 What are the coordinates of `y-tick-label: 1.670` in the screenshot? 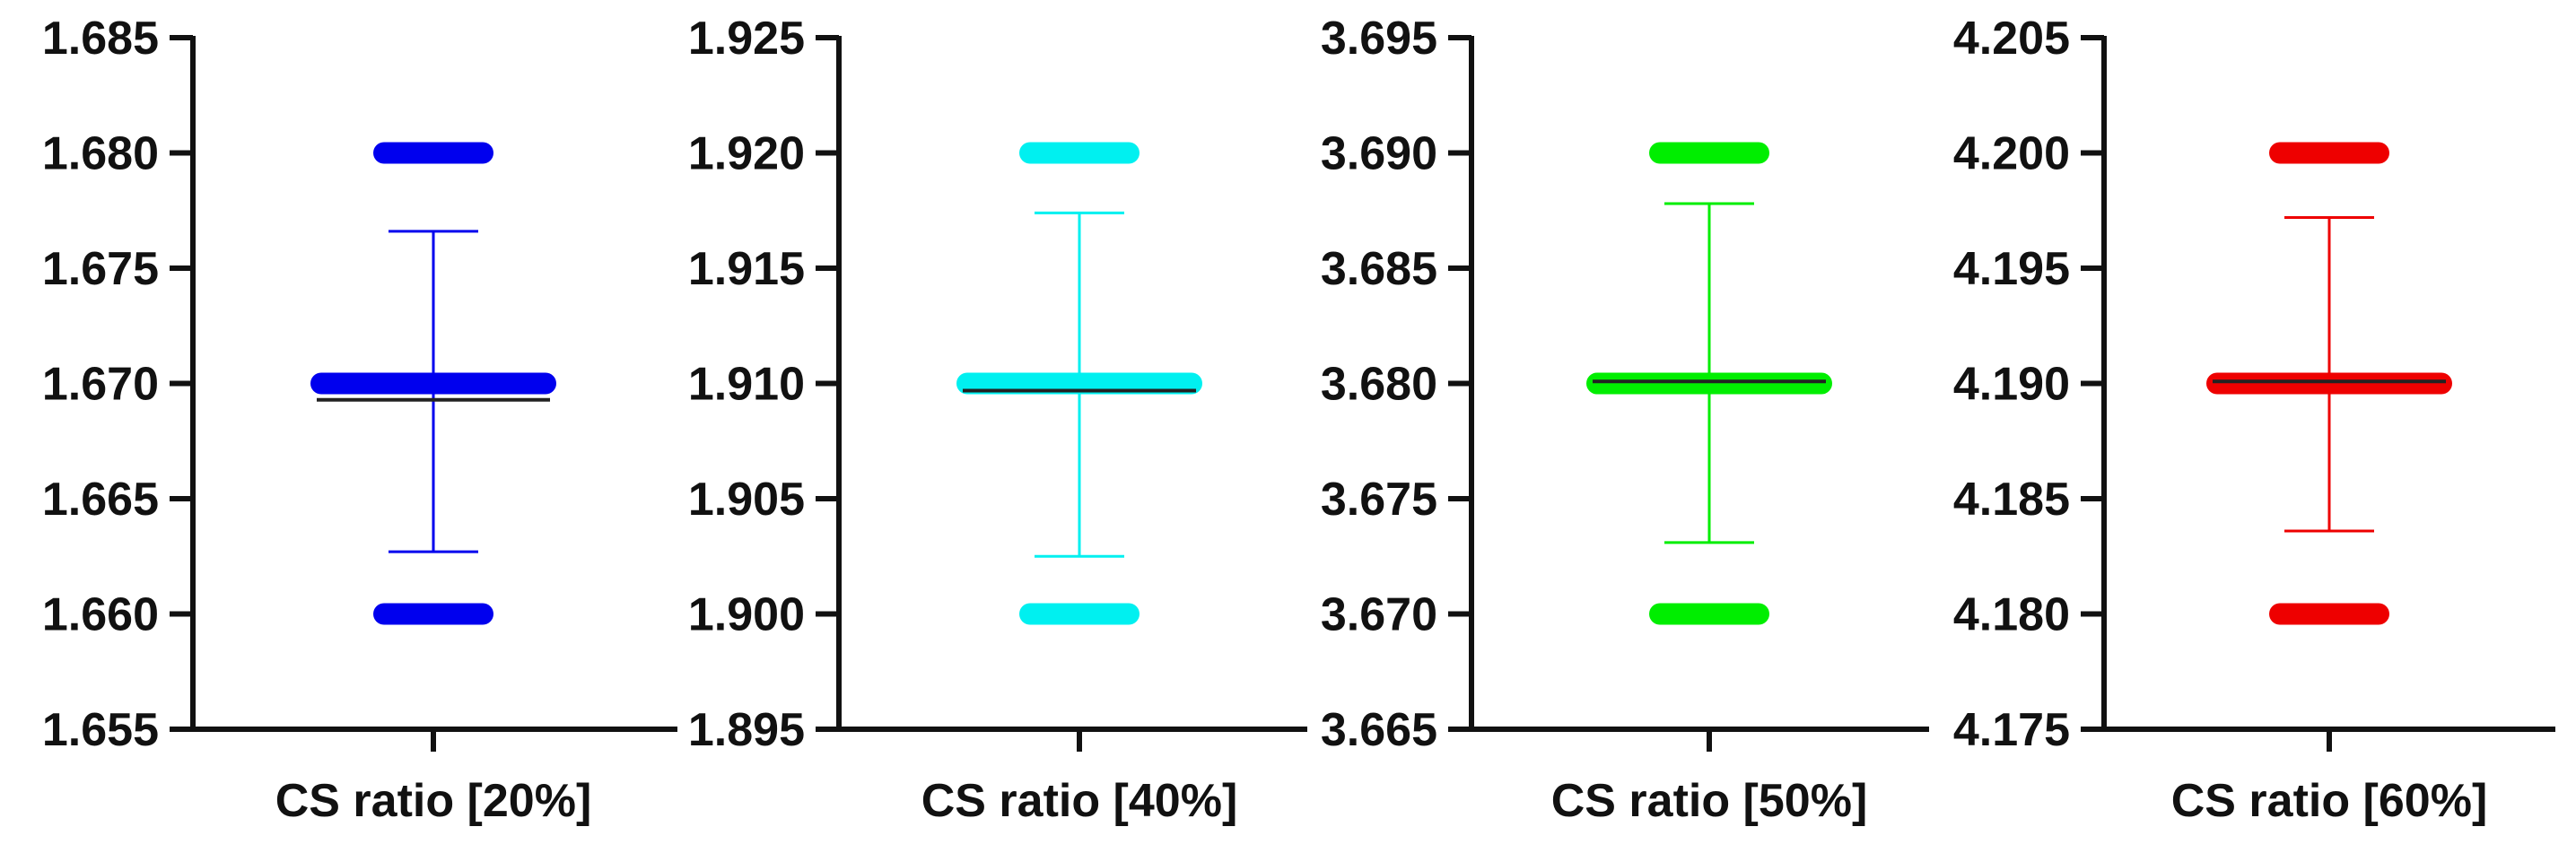 It's located at (100, 385).